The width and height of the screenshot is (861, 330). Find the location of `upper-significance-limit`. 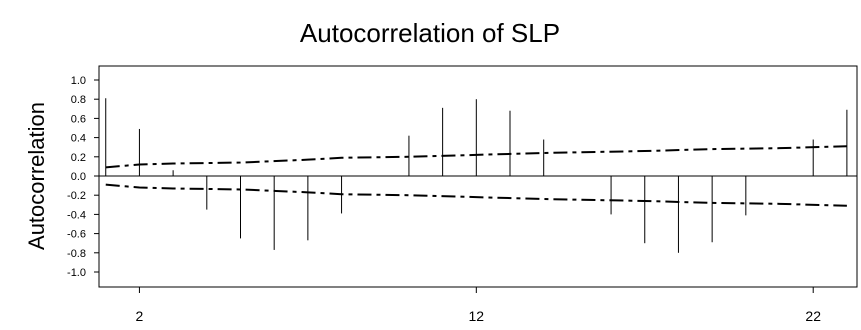

upper-significance-limit is located at coordinates (476, 157).